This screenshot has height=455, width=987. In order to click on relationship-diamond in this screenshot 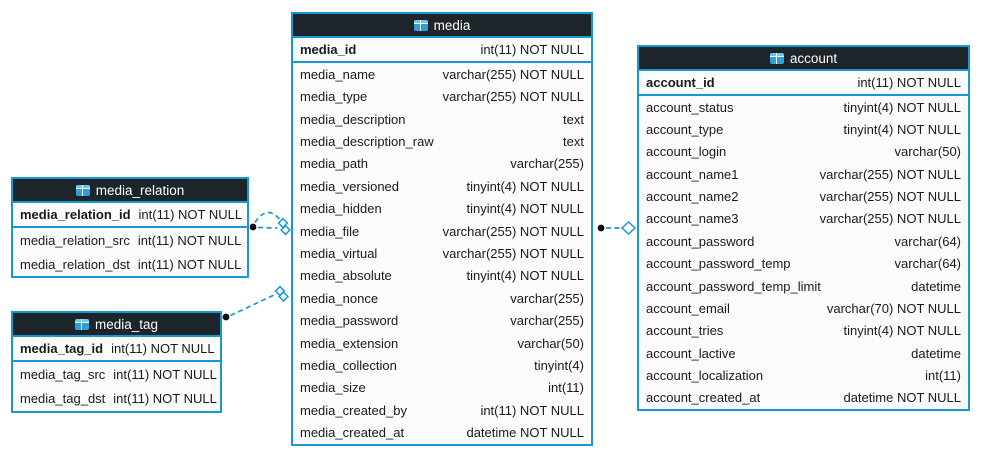, I will do `click(283, 296)`.